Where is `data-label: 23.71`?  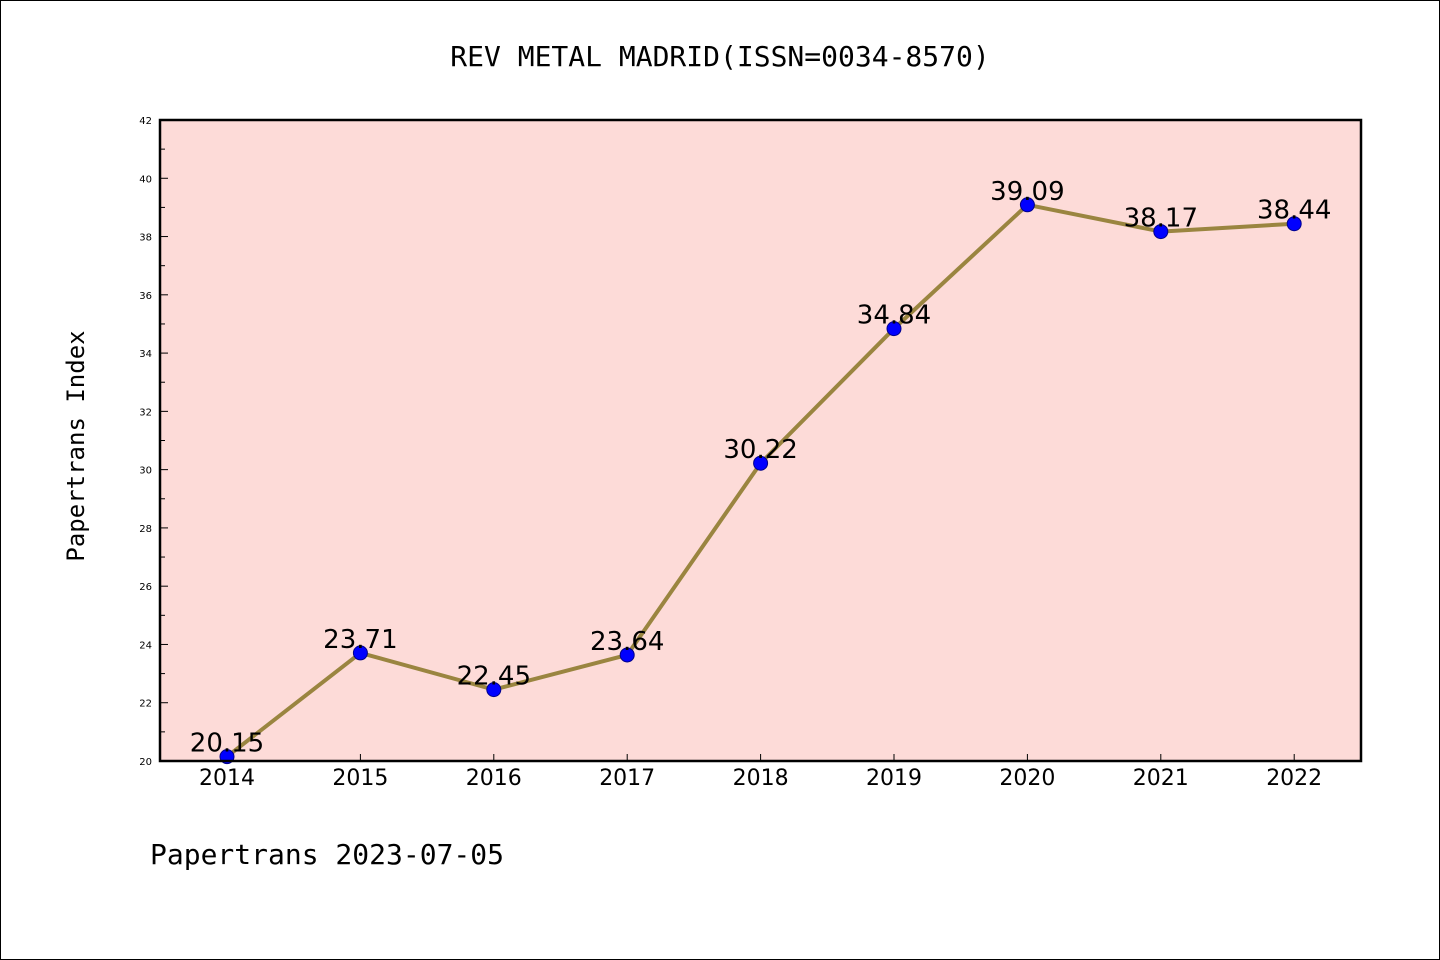
data-label: 23.71 is located at coordinates (360, 640).